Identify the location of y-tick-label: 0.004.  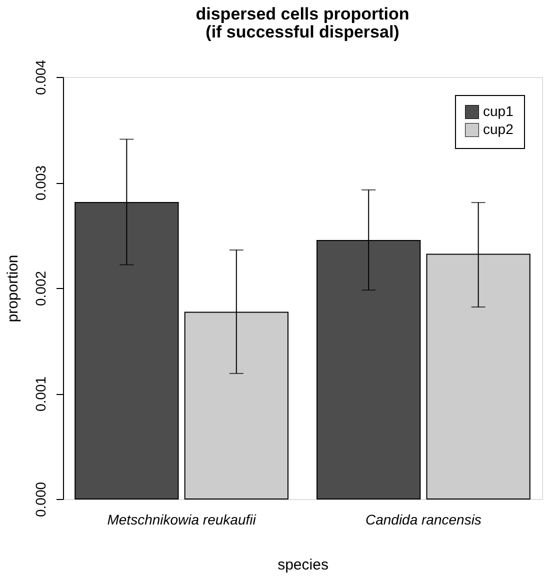
(40, 78).